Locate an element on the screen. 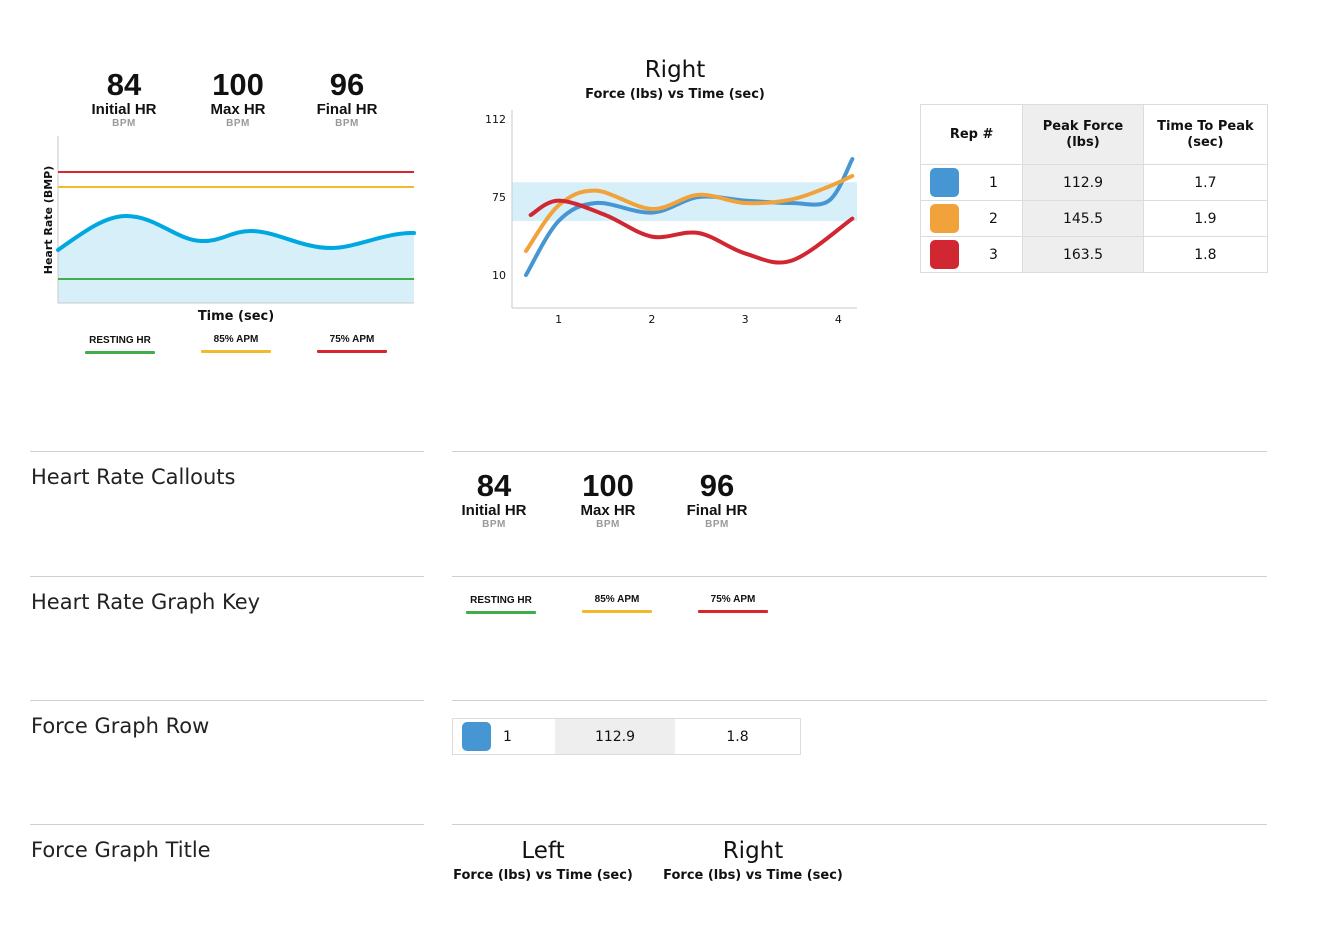  rep-cell: 3 is located at coordinates (971, 254).